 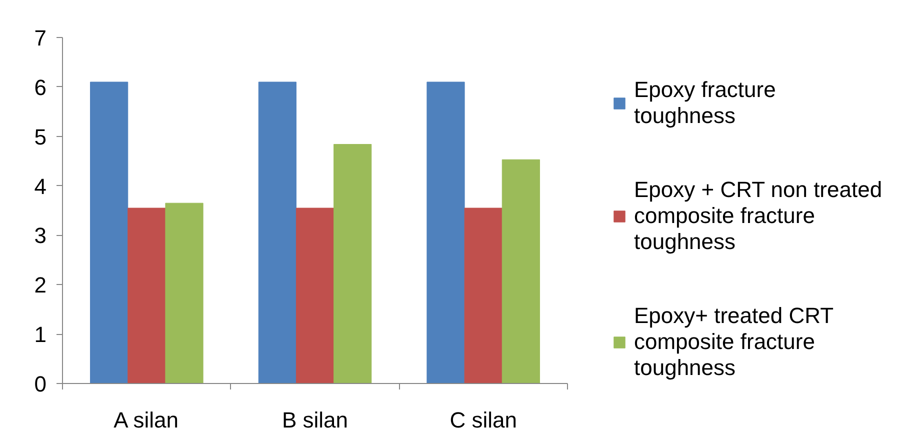 What do you see at coordinates (315, 420) in the screenshot?
I see `x-tick-label: B silan` at bounding box center [315, 420].